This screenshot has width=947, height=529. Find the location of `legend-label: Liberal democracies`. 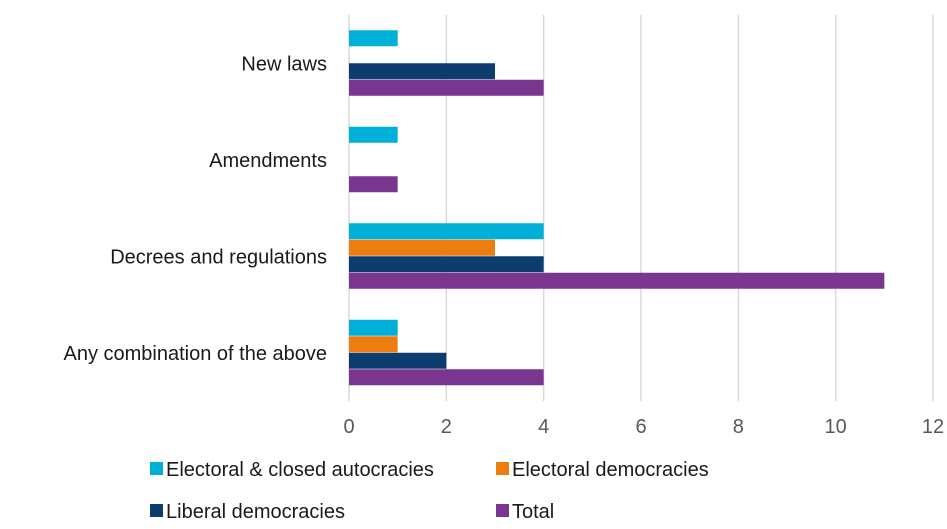

legend-label: Liberal democracies is located at coordinates (255, 512).